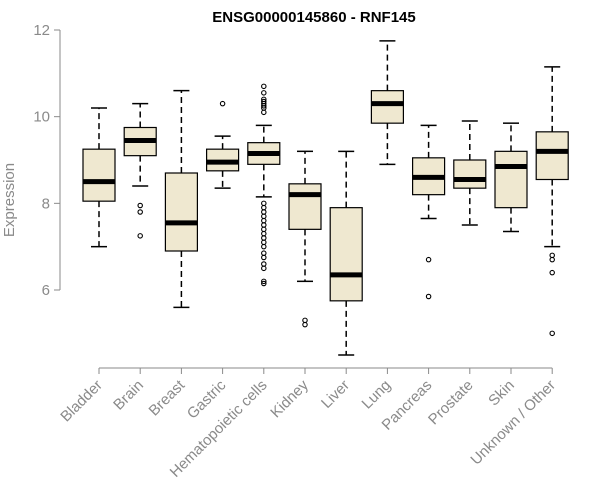  I want to click on y-tick-label: 12, so click(41, 30).